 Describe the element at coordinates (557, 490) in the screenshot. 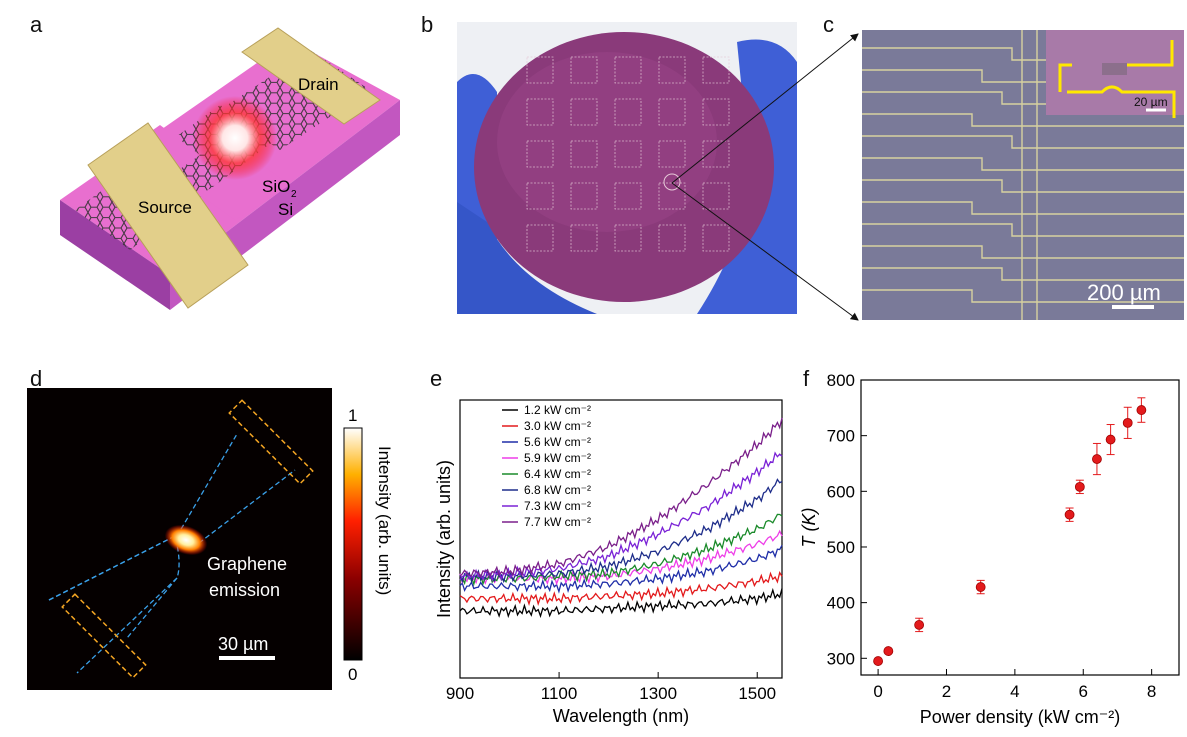

I see `legend-entry: 6.8 kW cm⁻²` at that location.